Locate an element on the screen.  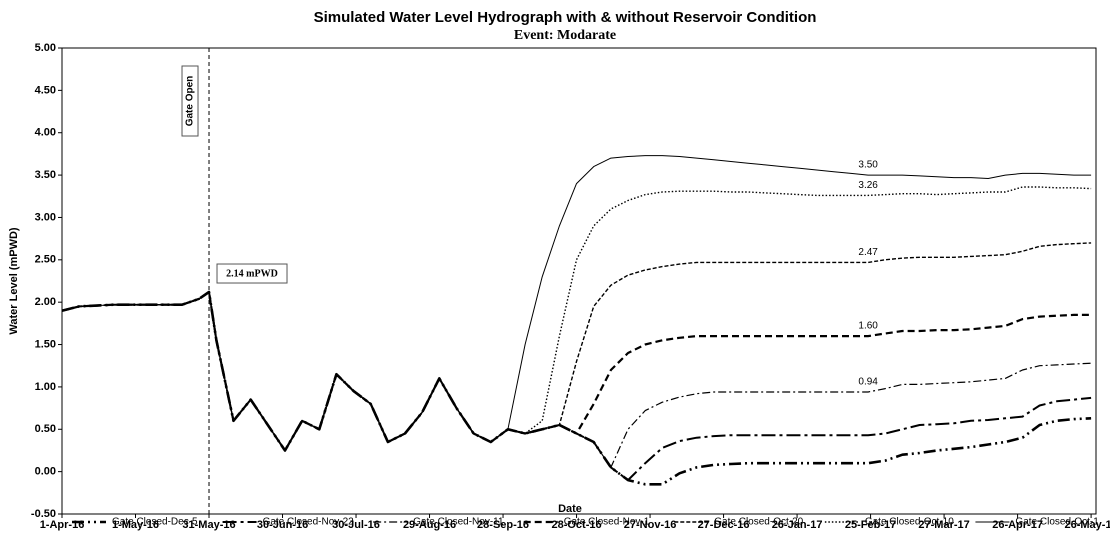
x-tick-label: 30-Jun-16 is located at coordinates (282, 525).